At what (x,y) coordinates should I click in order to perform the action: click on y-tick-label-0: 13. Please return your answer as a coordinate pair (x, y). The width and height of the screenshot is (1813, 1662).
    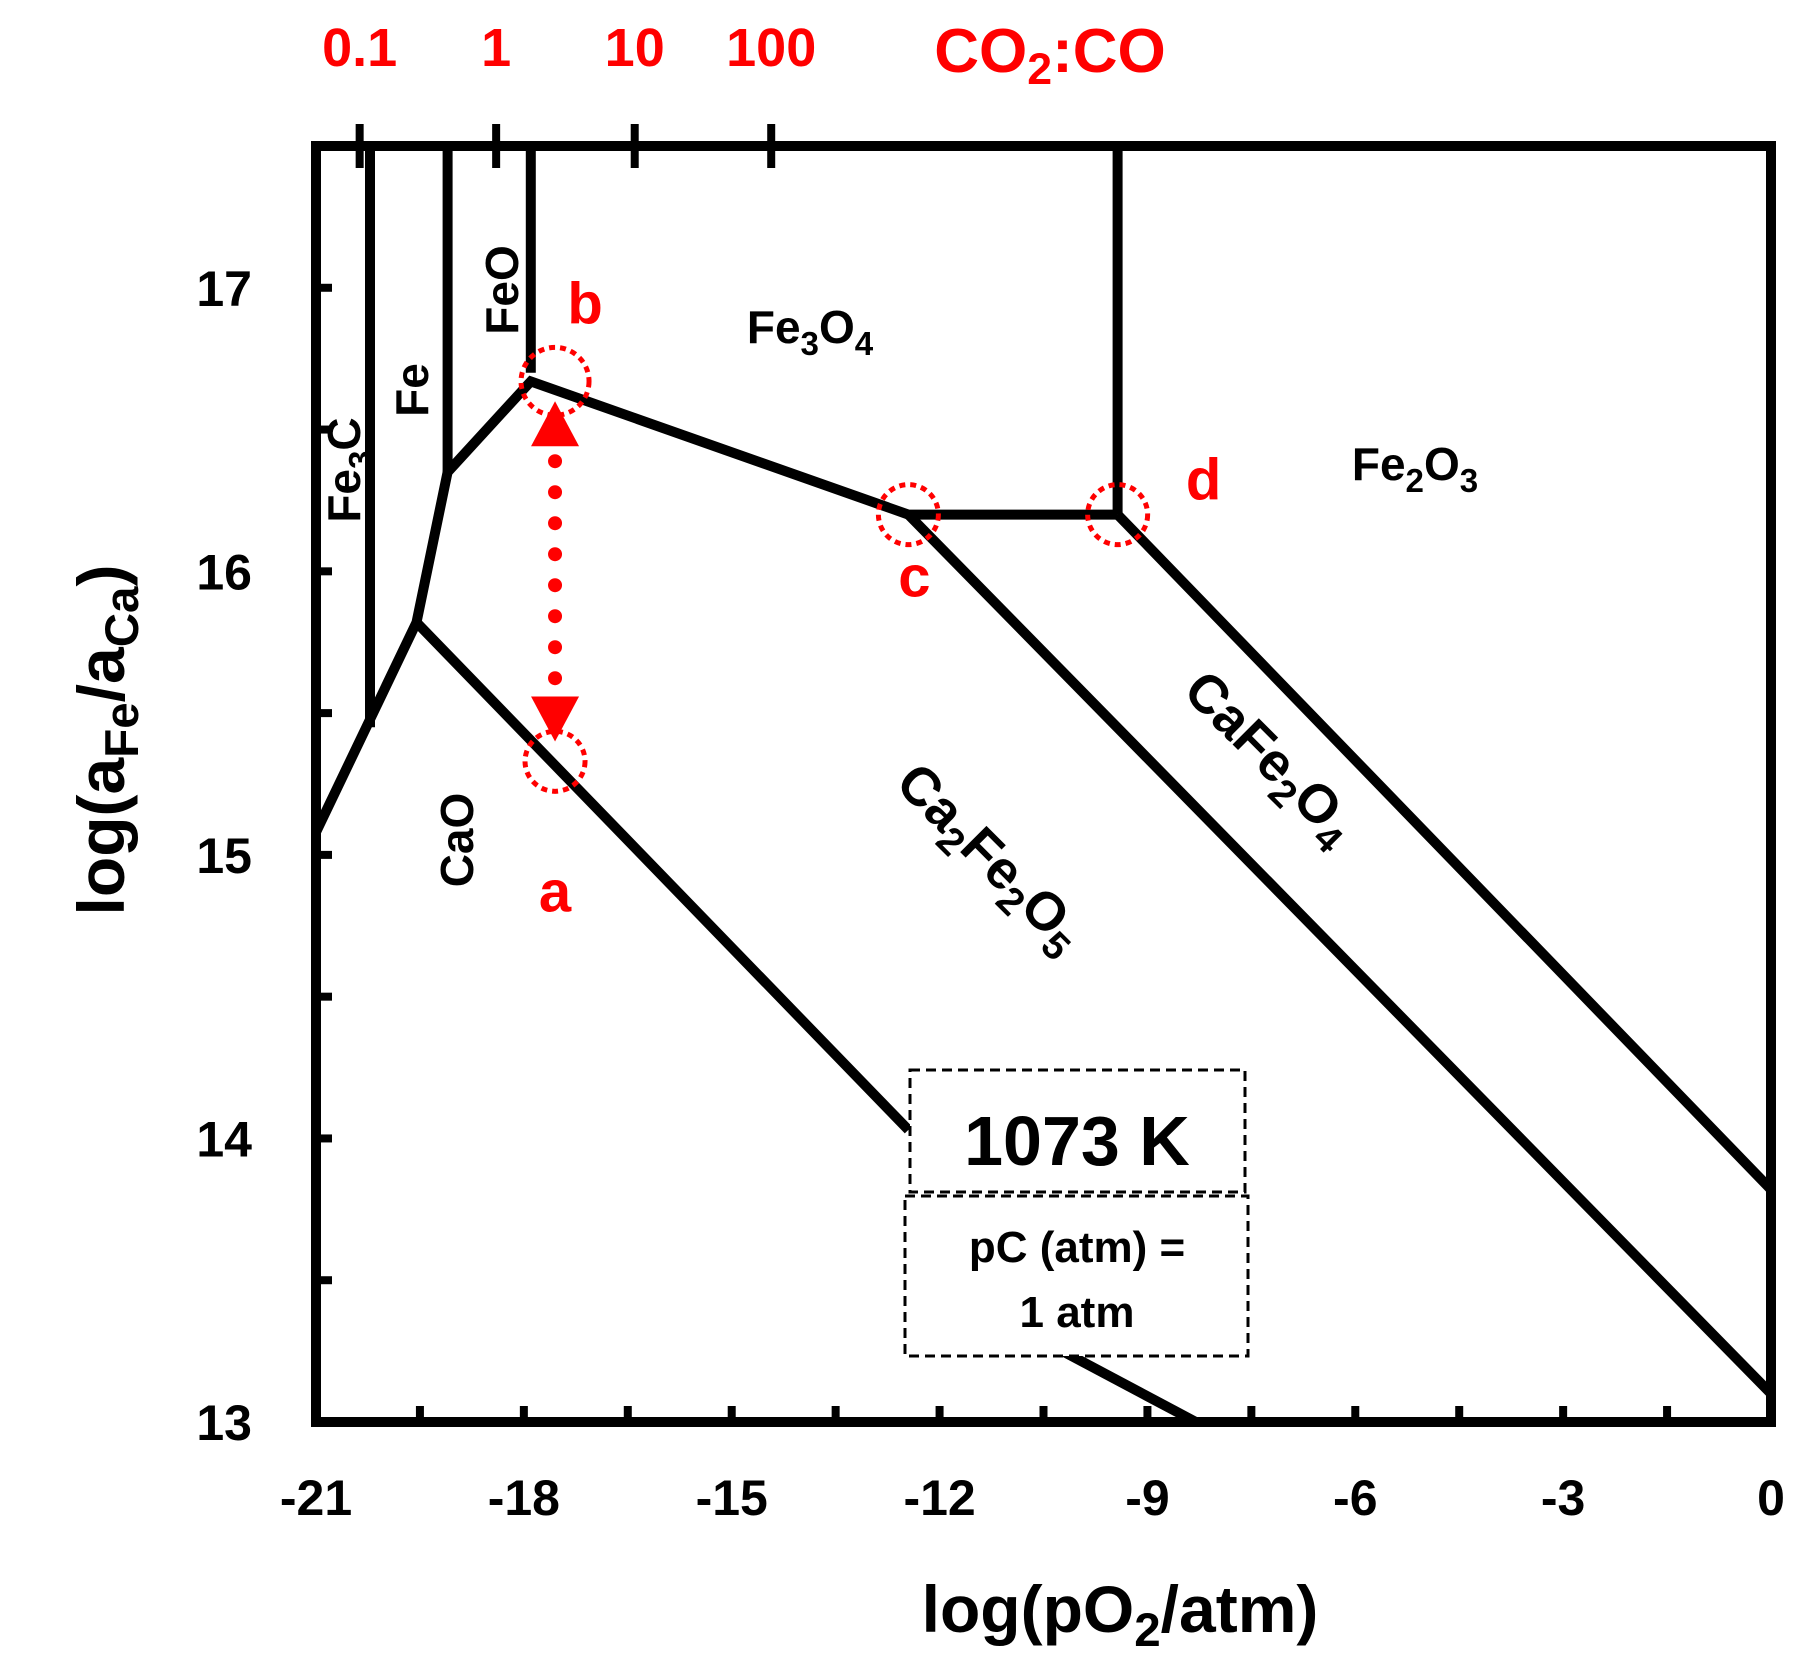
    Looking at the image, I should click on (224, 1423).